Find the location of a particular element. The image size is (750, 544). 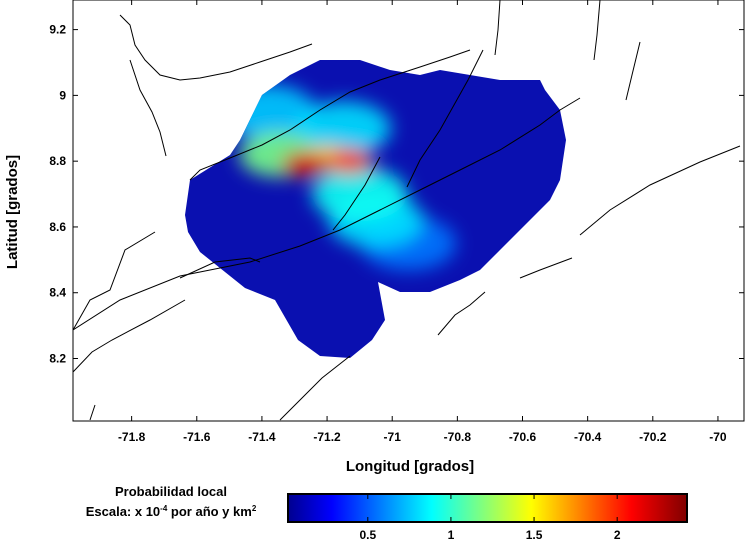

colorbar-tick-label: 0.5 is located at coordinates (367, 535).